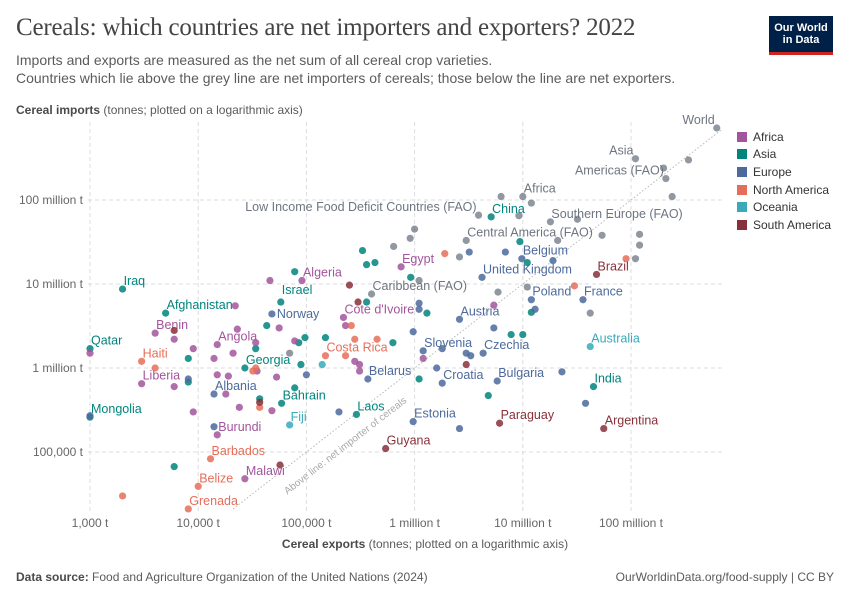  What do you see at coordinates (801, 35) in the screenshot?
I see `owid-logo: Our World in Data` at bounding box center [801, 35].